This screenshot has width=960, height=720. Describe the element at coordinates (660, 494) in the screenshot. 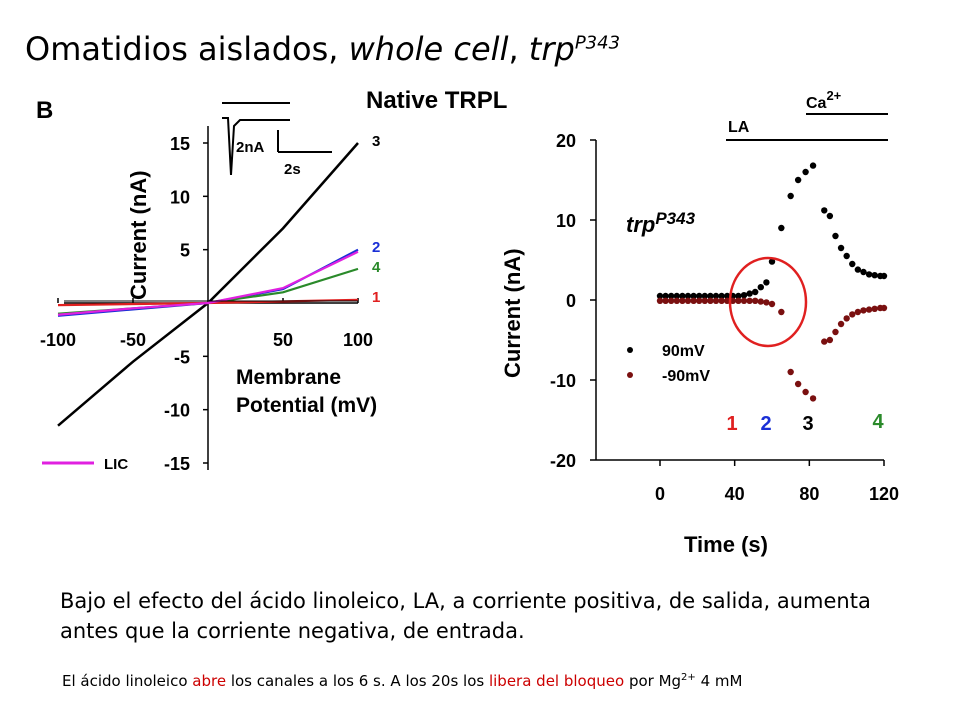

I see `time-x-tick-label: 0` at that location.